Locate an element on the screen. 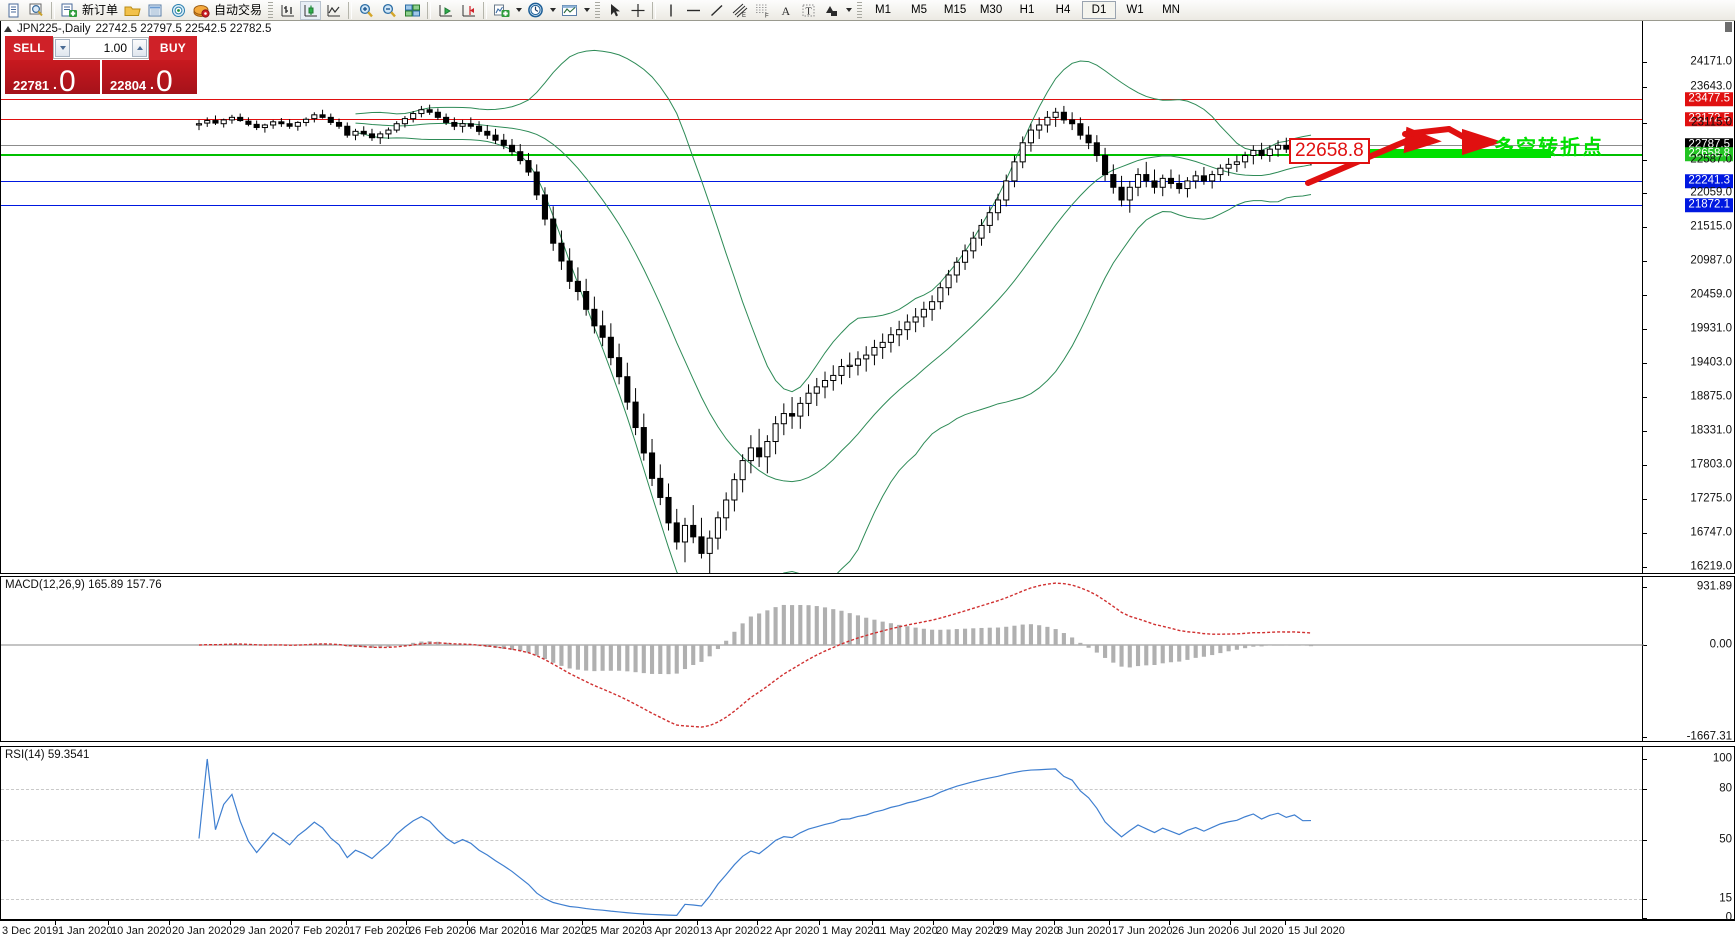 The width and height of the screenshot is (1735, 941). date-axis-label: 26 Feb 2020 is located at coordinates (440, 931).